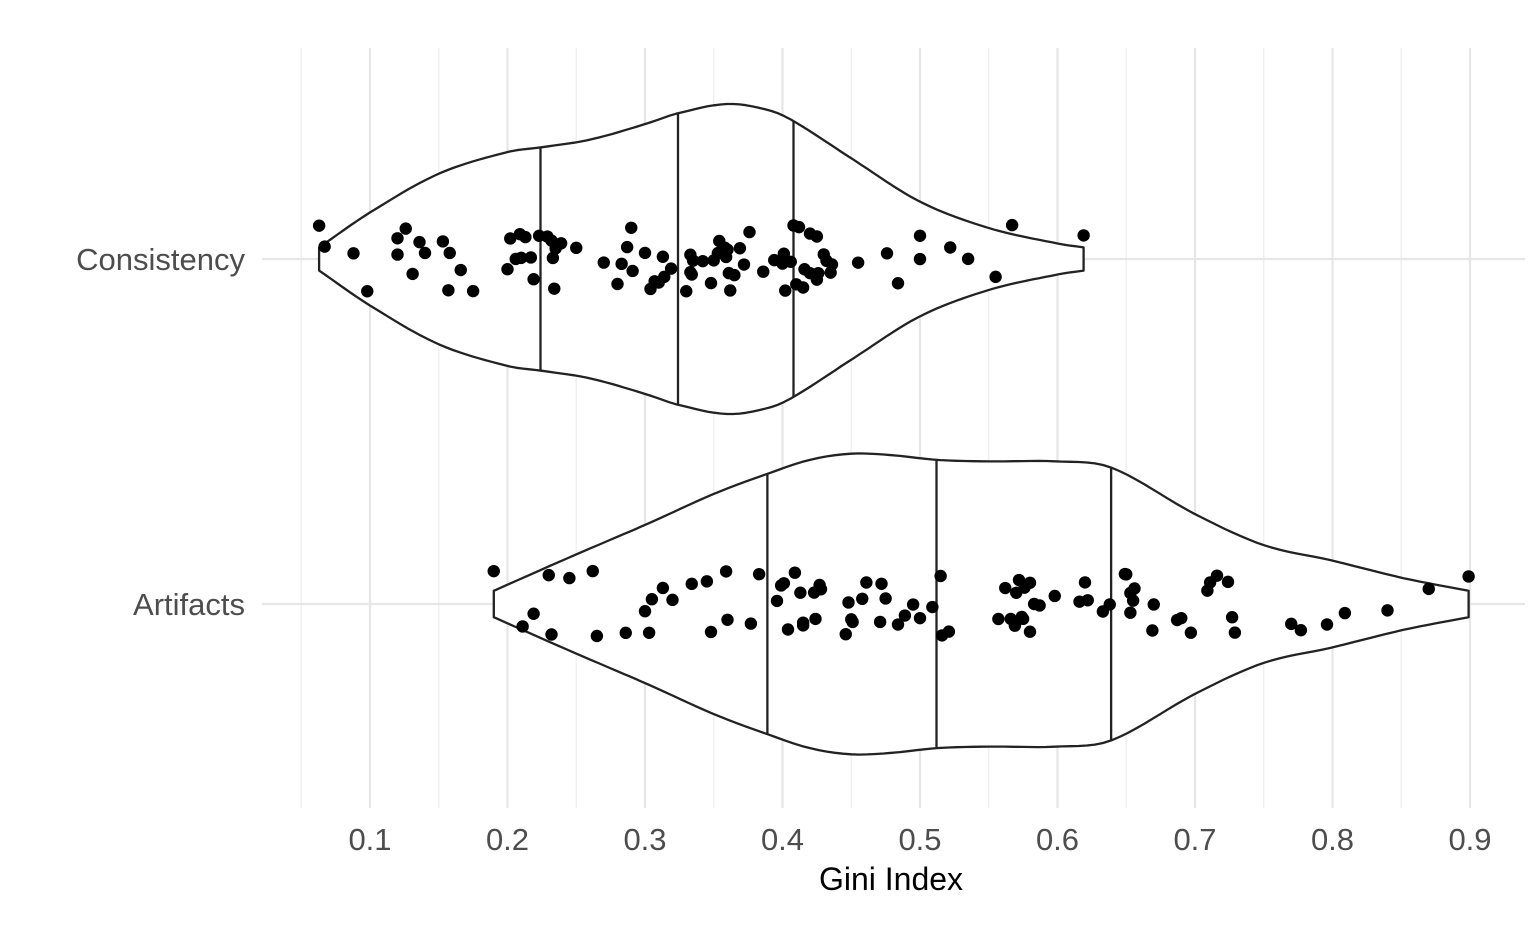 This screenshot has width=1540, height=951. I want to click on x-tick-label: 0.6, so click(1057, 839).